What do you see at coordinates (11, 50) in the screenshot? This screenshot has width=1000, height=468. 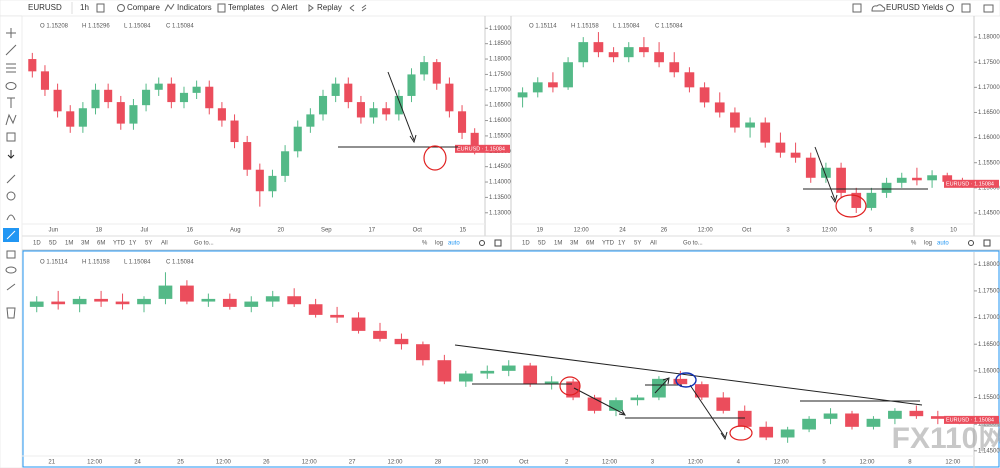 I see `line-tool` at bounding box center [11, 50].